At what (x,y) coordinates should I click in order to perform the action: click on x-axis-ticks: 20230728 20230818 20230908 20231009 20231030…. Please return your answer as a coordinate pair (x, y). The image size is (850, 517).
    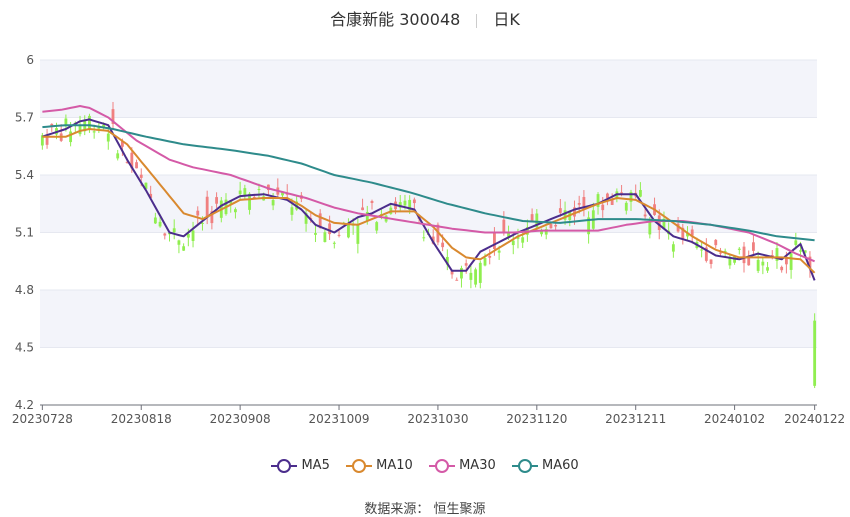
    Looking at the image, I should click on (428, 415).